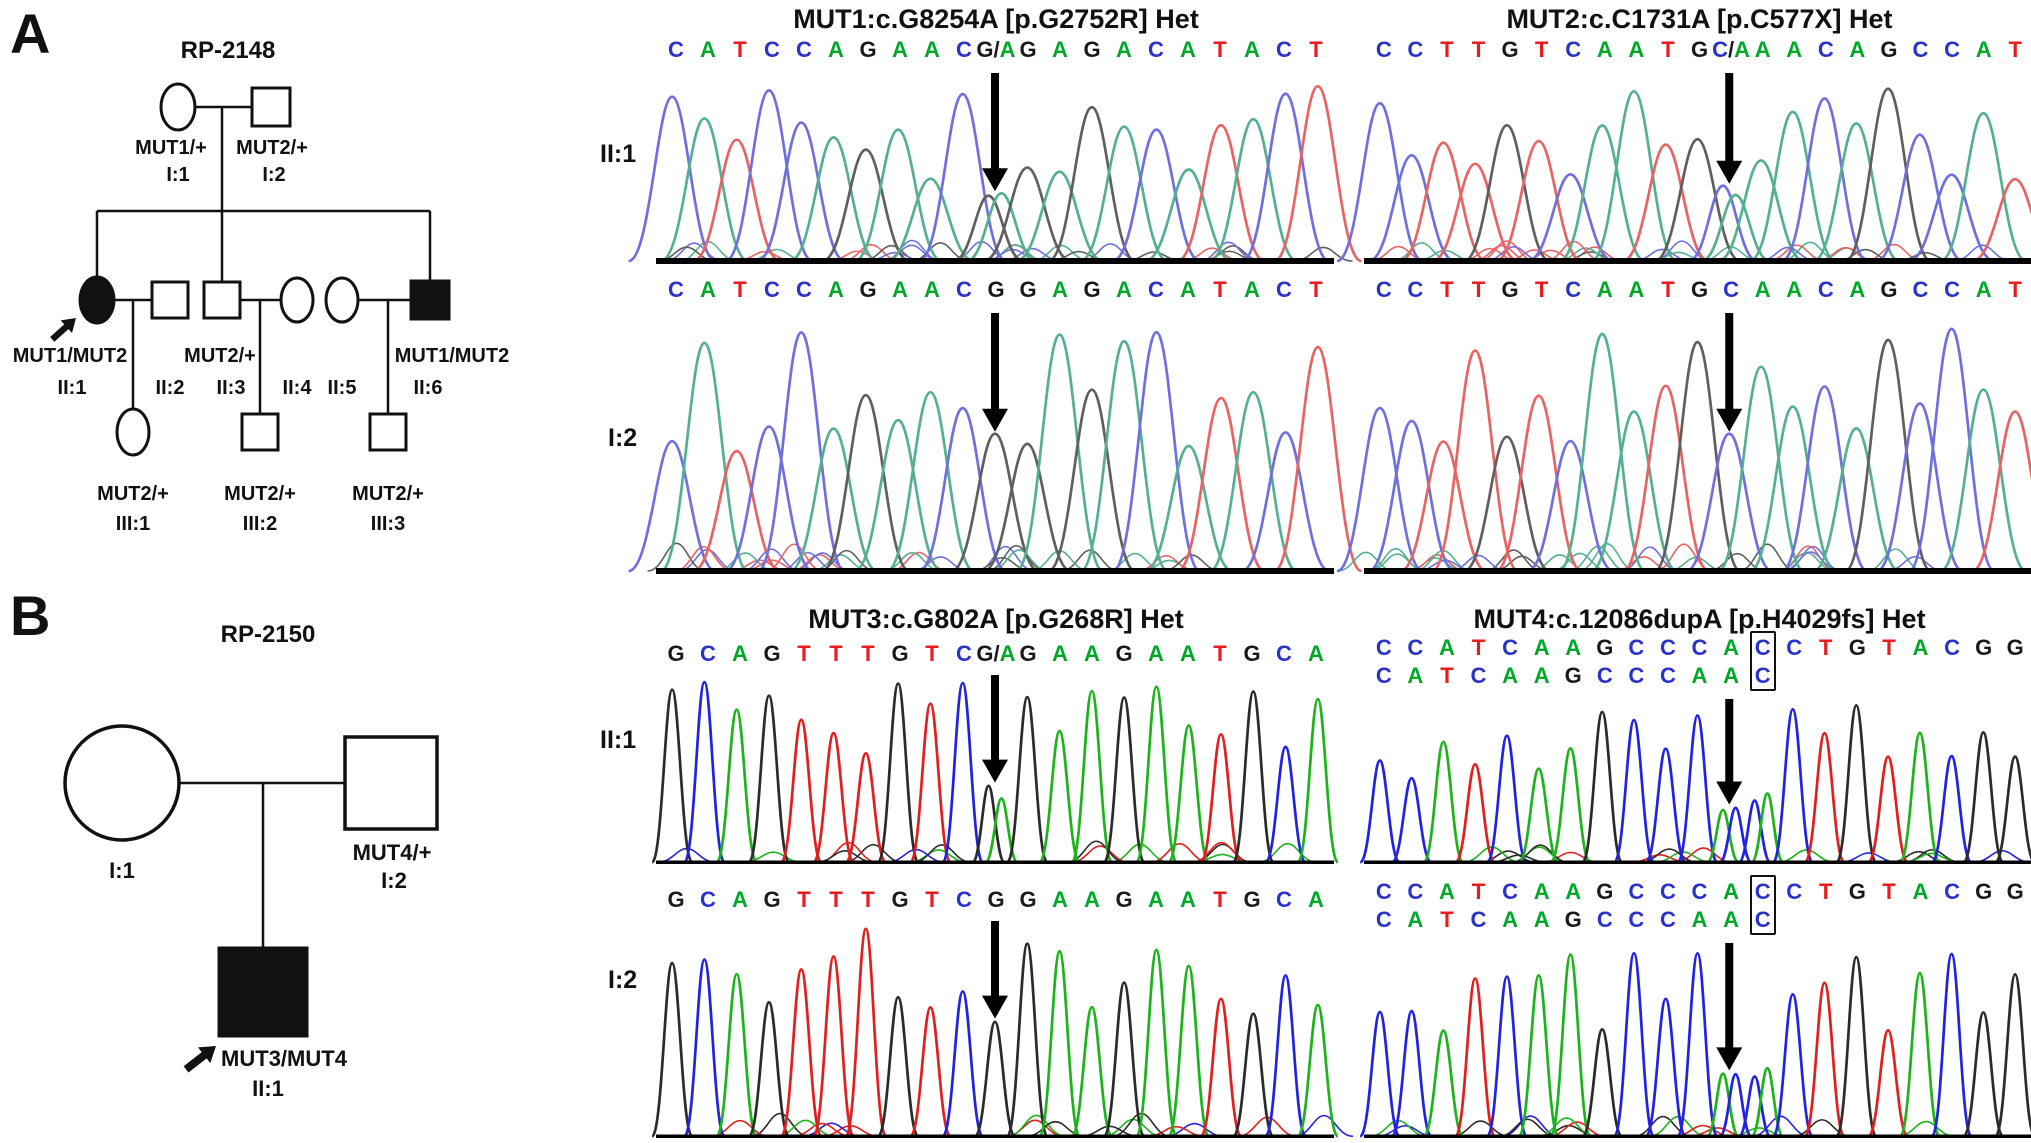  I want to click on individual-id: I:2, so click(394, 880).